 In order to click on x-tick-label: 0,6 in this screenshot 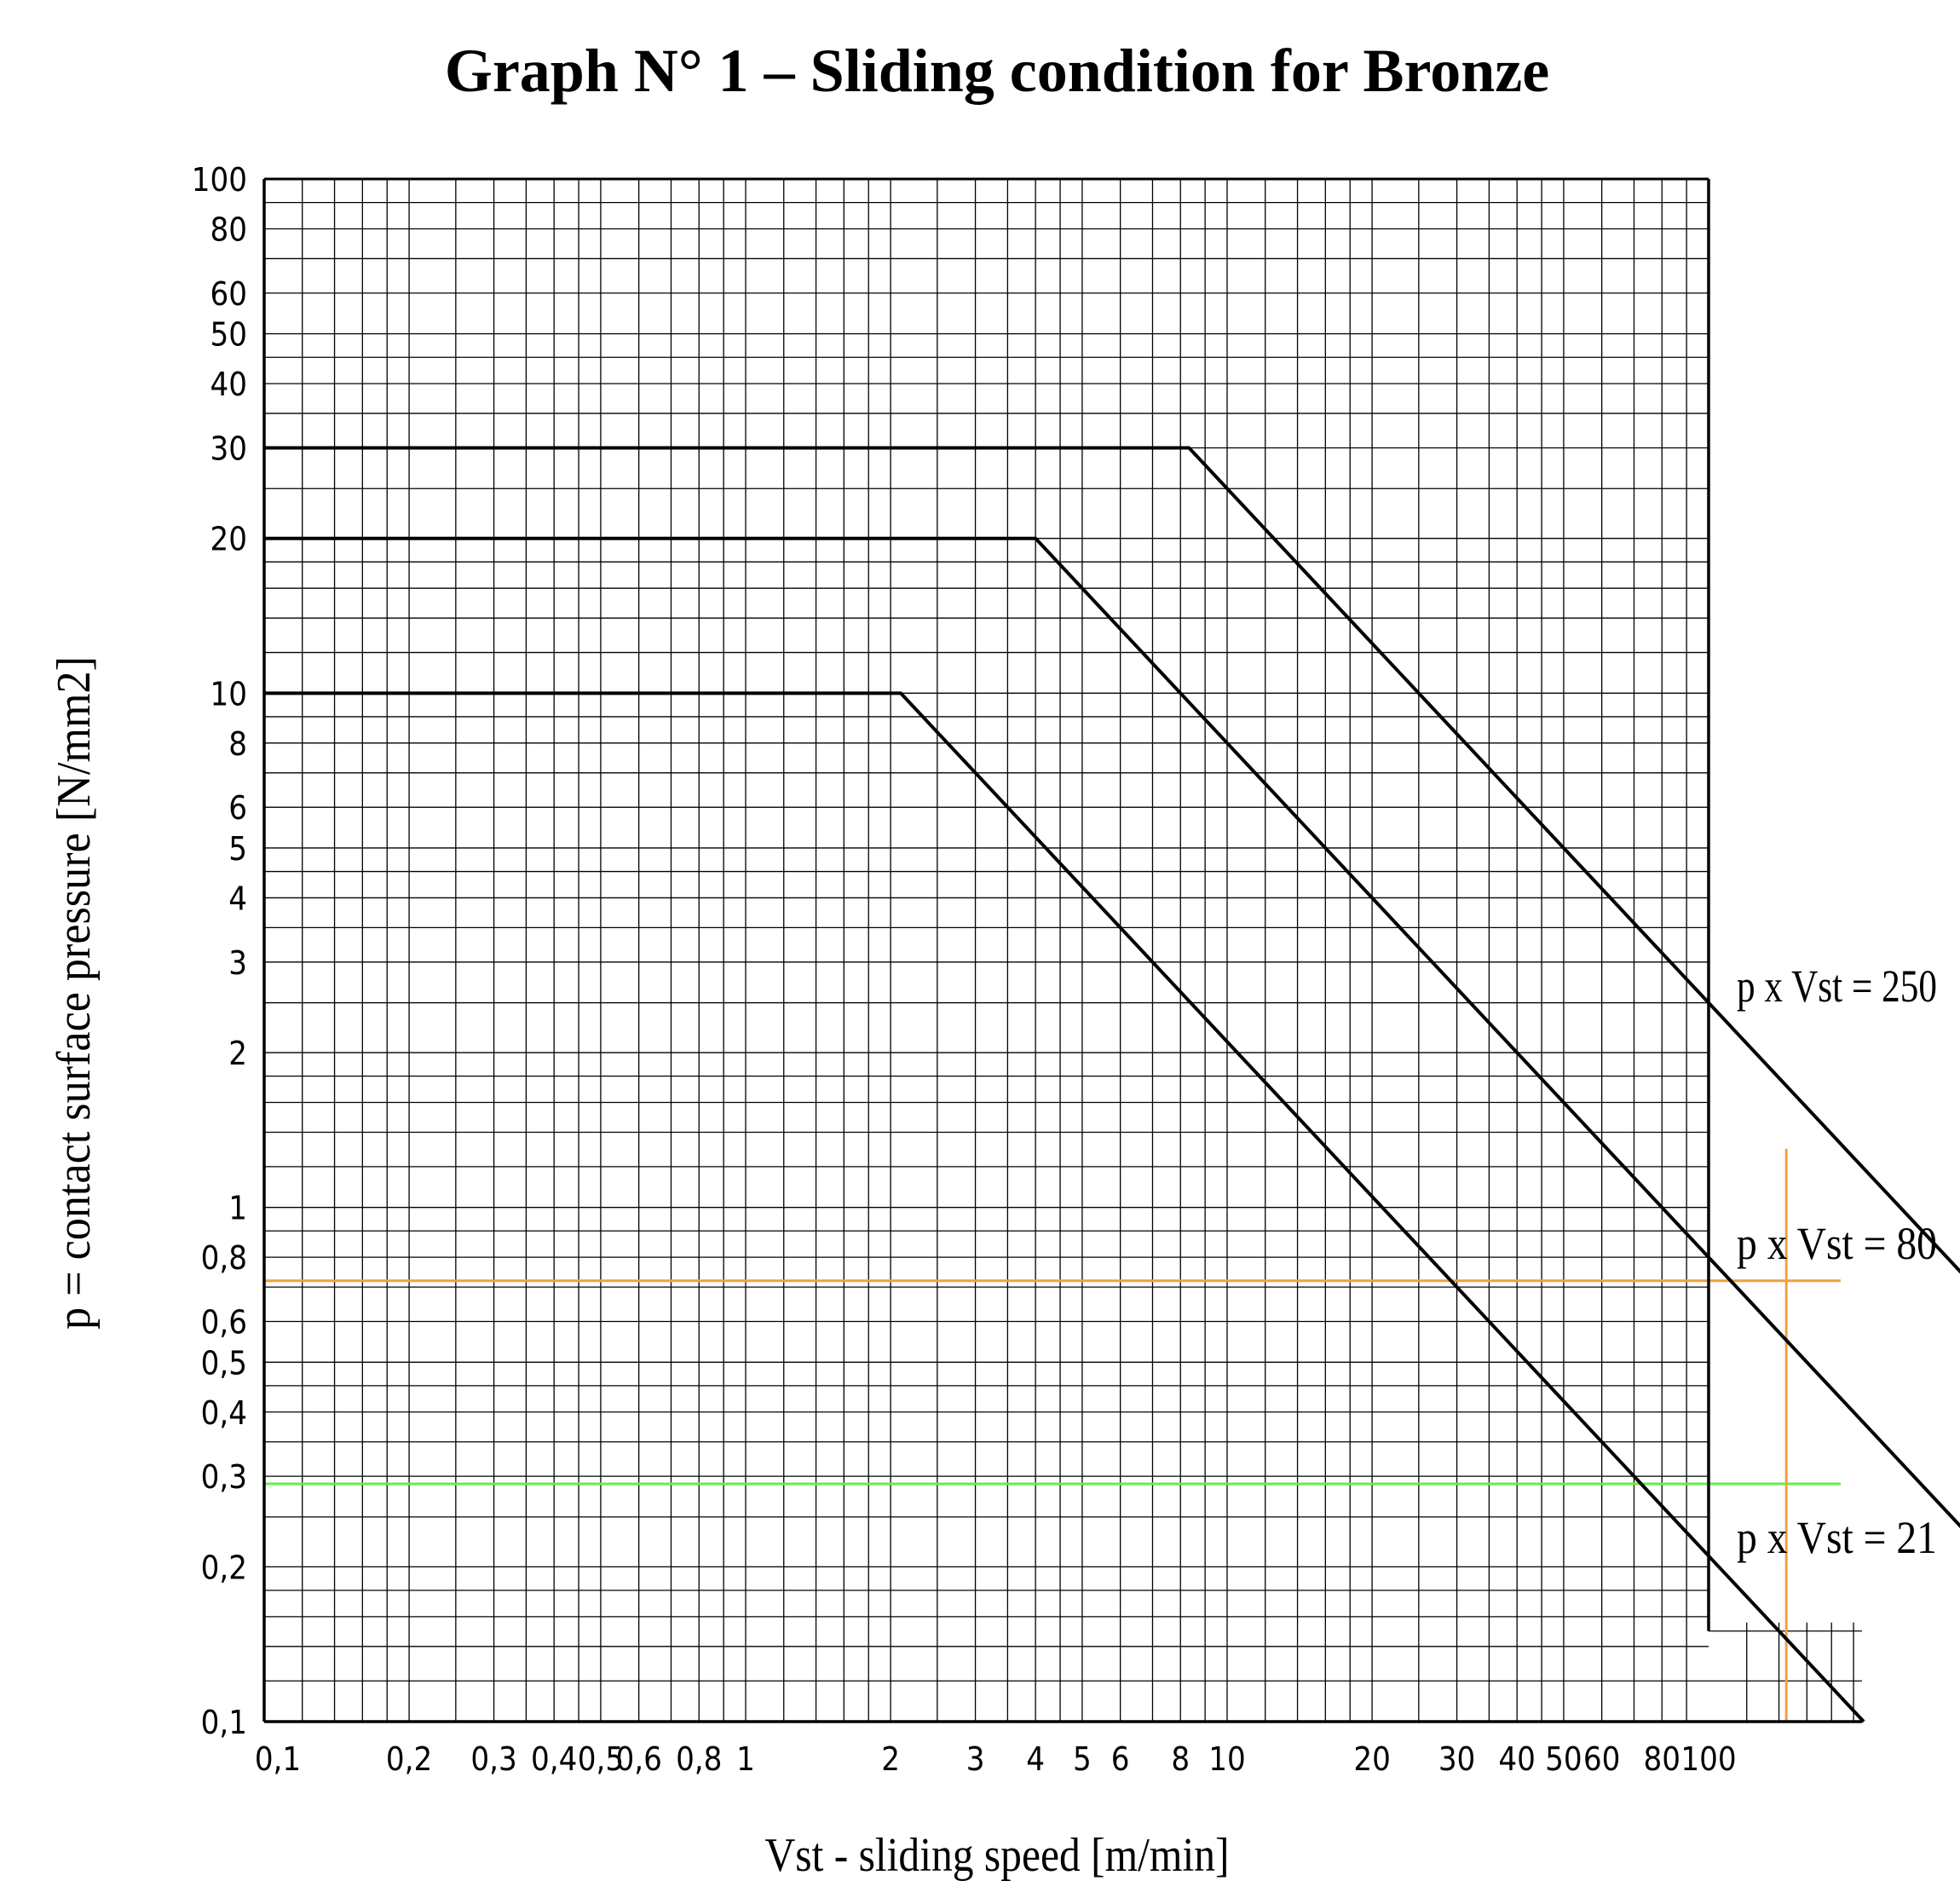, I will do `click(638, 1759)`.